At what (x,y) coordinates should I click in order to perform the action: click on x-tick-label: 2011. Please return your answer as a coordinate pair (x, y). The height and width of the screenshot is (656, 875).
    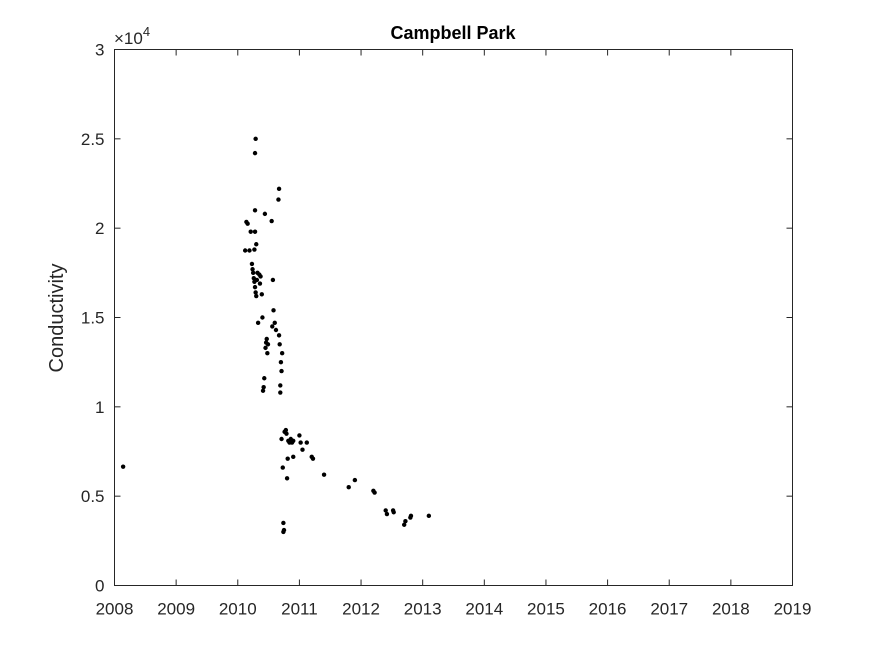
    Looking at the image, I should click on (299, 609).